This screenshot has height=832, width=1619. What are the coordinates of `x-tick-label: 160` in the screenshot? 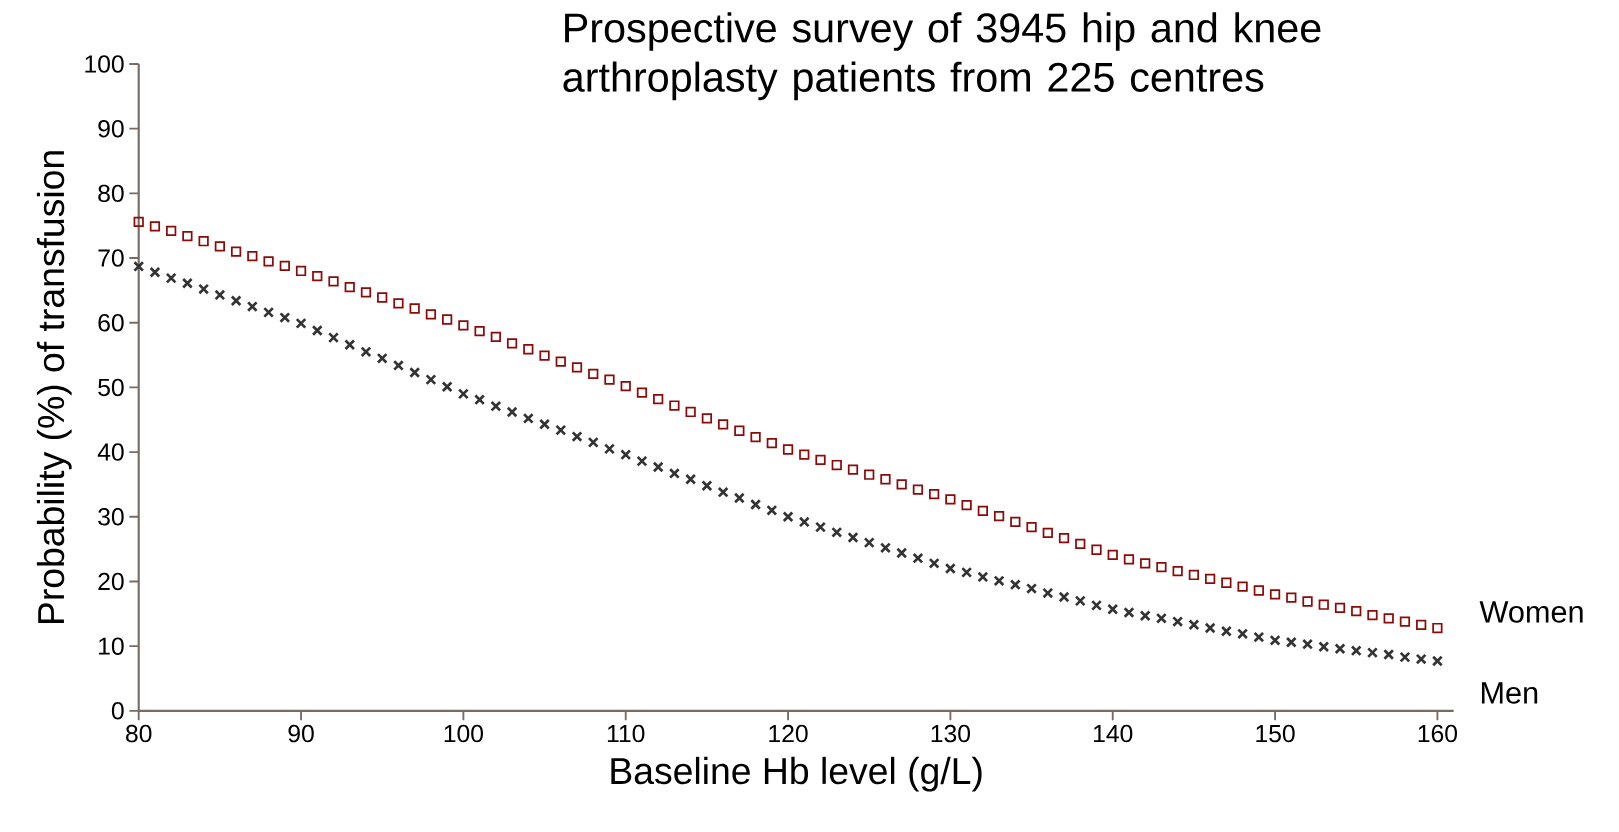 It's located at (1438, 733).